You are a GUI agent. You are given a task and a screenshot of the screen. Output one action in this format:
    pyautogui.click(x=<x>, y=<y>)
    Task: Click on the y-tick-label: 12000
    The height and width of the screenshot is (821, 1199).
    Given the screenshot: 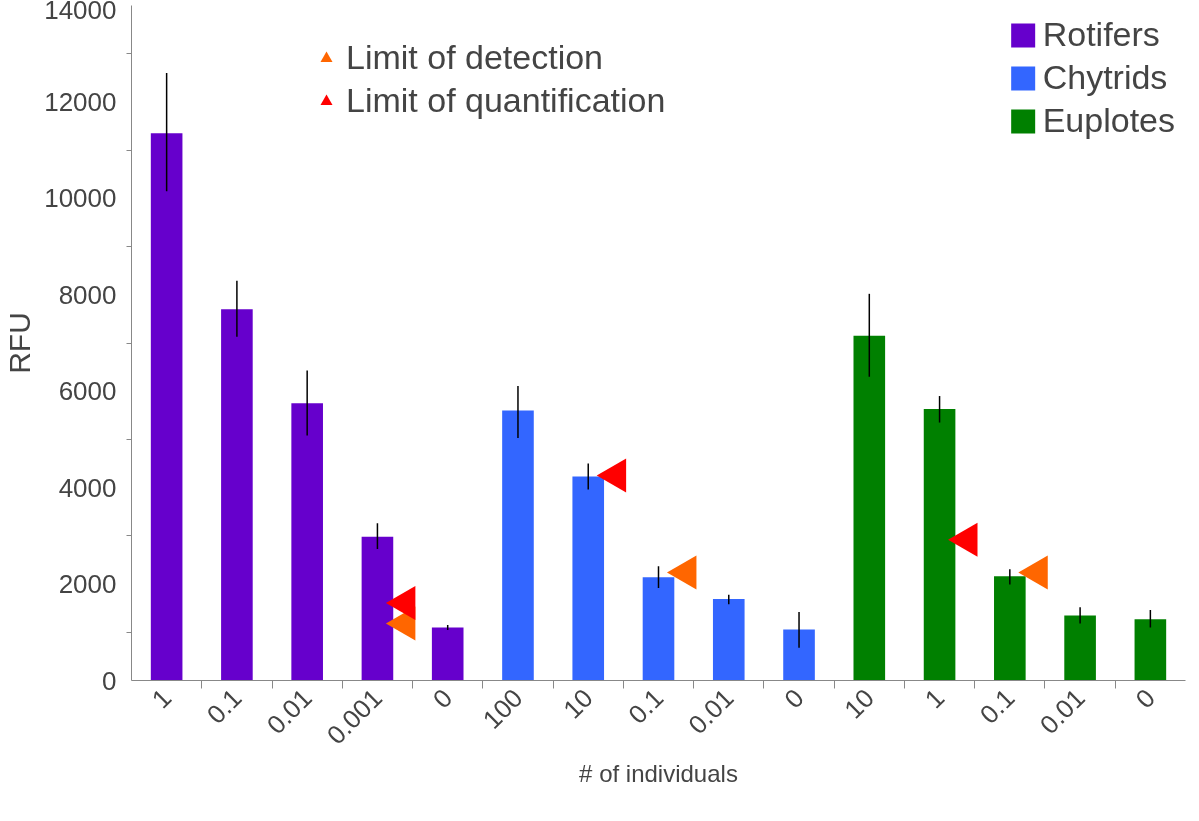 What is the action you would take?
    pyautogui.click(x=80, y=101)
    